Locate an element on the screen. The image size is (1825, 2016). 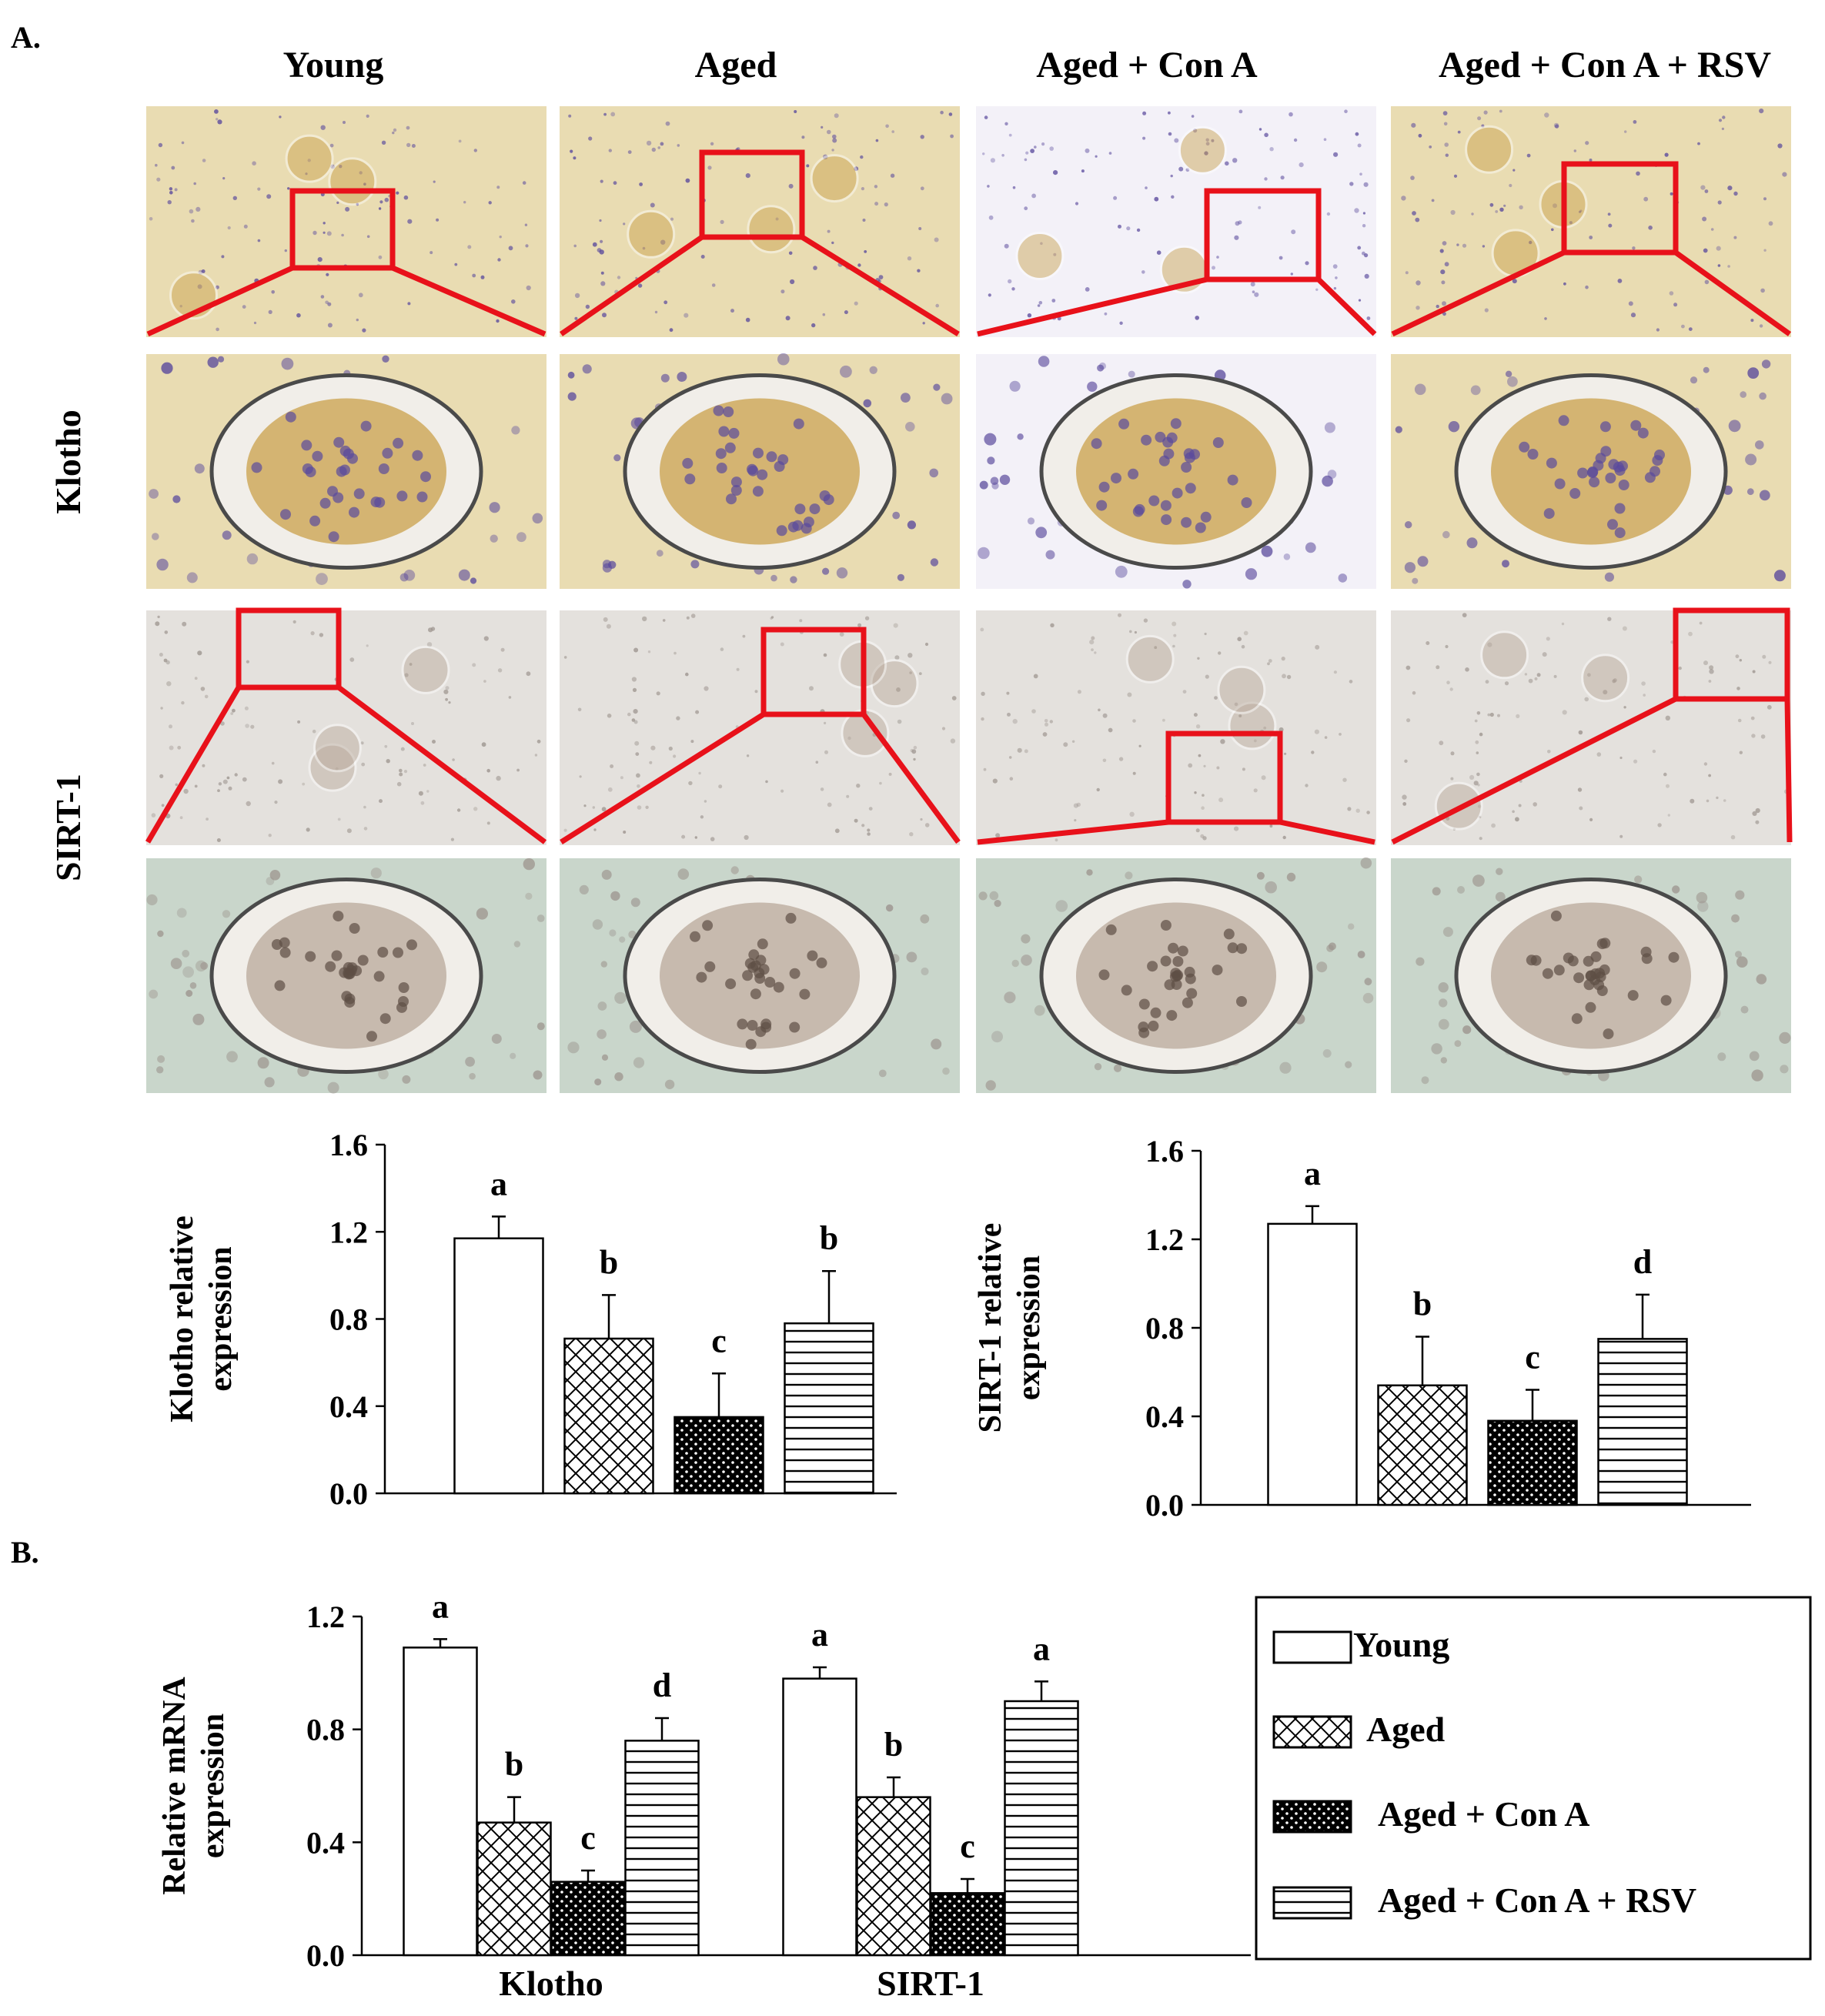
klotho-chart-y-tick-label: 0.0 is located at coordinates (348, 1493).